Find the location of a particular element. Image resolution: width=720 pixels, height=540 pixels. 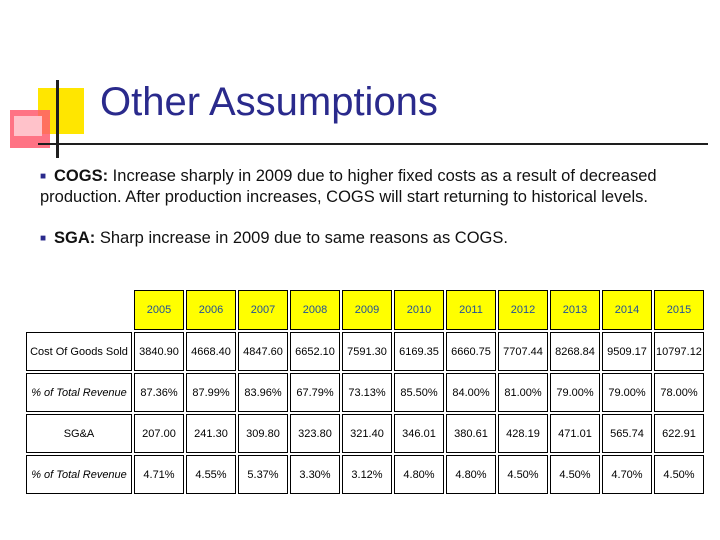

value-cell: 309.80 is located at coordinates (263, 433).